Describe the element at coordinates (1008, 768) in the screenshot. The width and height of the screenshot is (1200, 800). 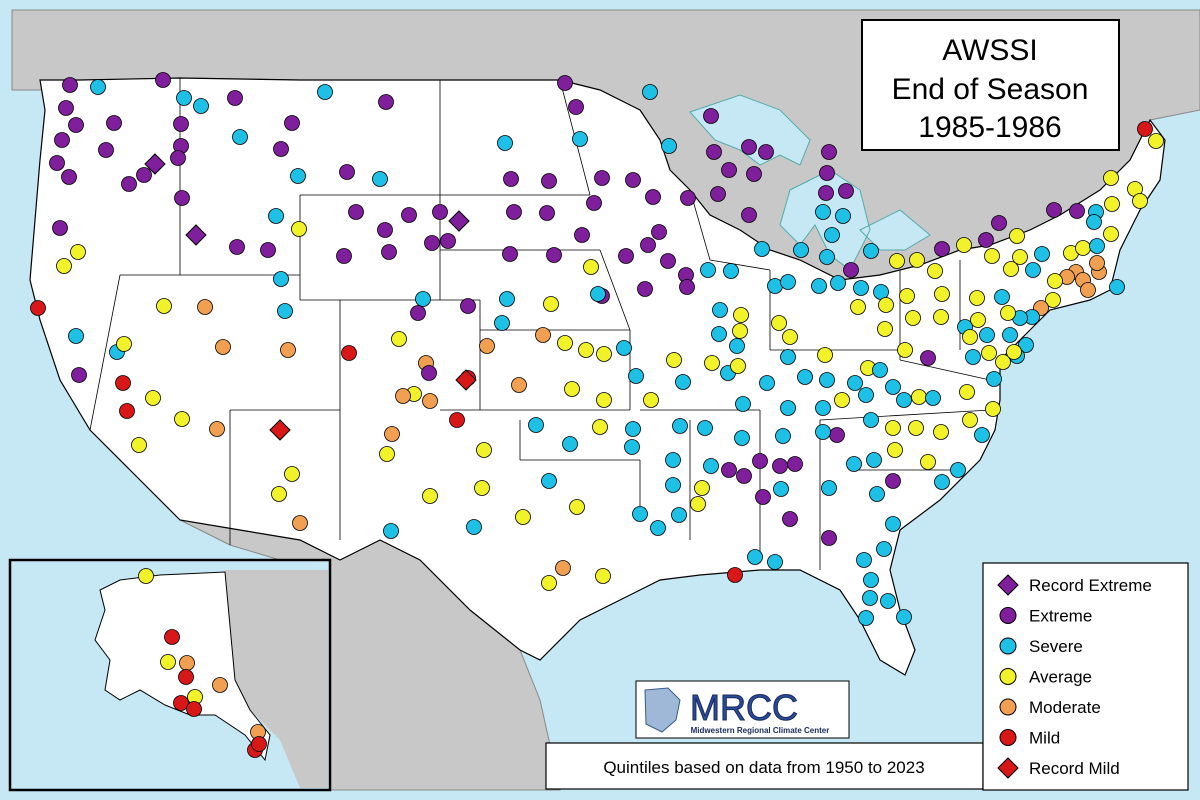
I see `legend-record_mild-marker` at that location.